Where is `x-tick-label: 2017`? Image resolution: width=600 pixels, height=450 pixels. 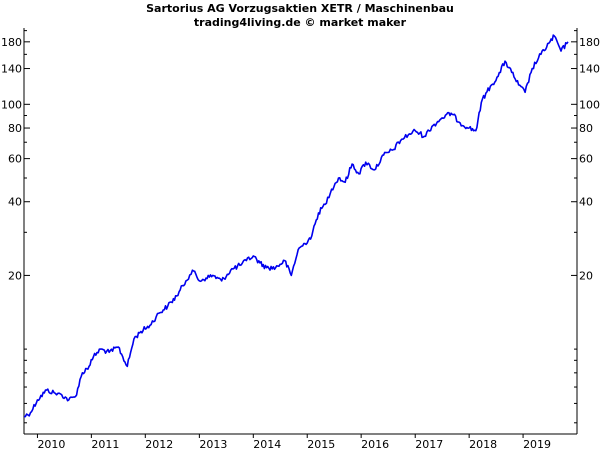 x-tick-label: 2017 is located at coordinates (429, 444).